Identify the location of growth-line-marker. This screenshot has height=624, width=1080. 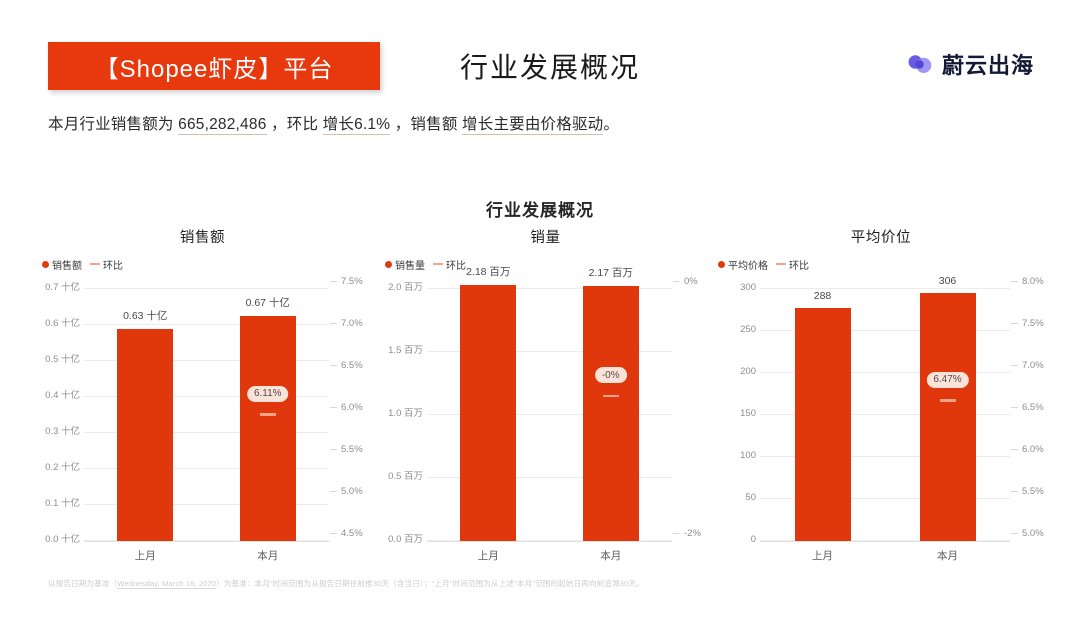
(947, 400).